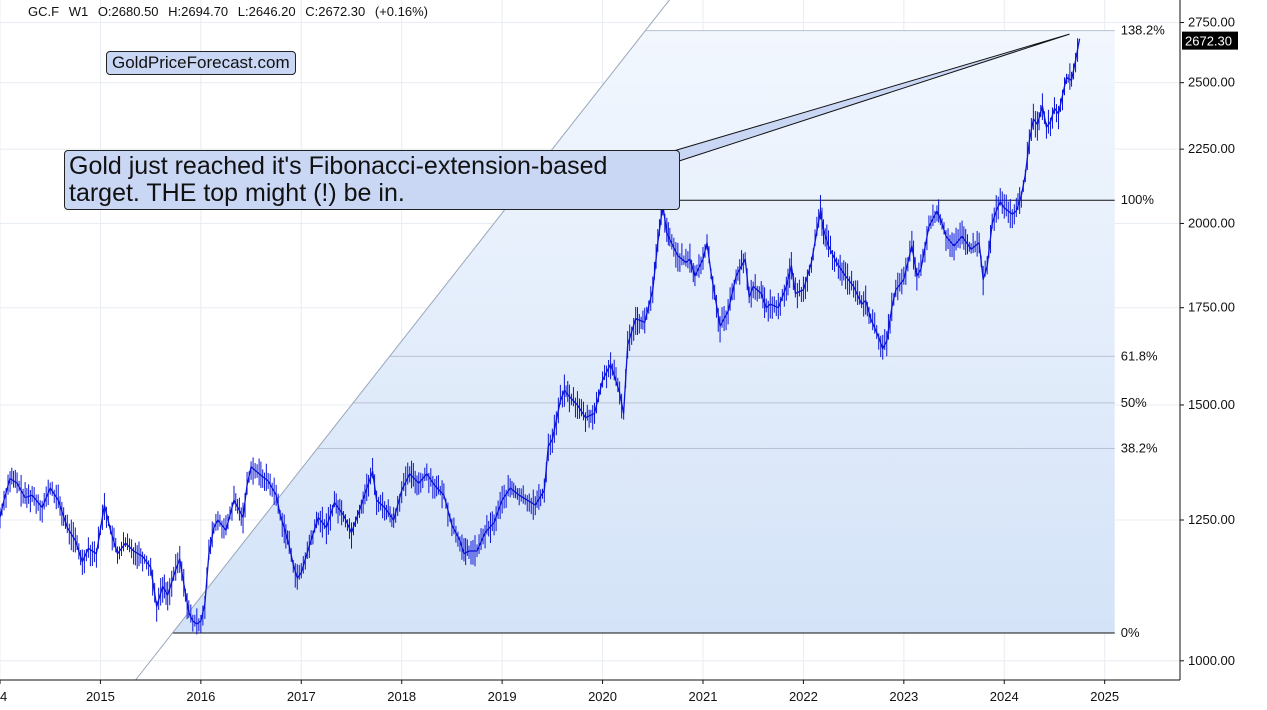  I want to click on close-value: C:2672.30, so click(335, 11).